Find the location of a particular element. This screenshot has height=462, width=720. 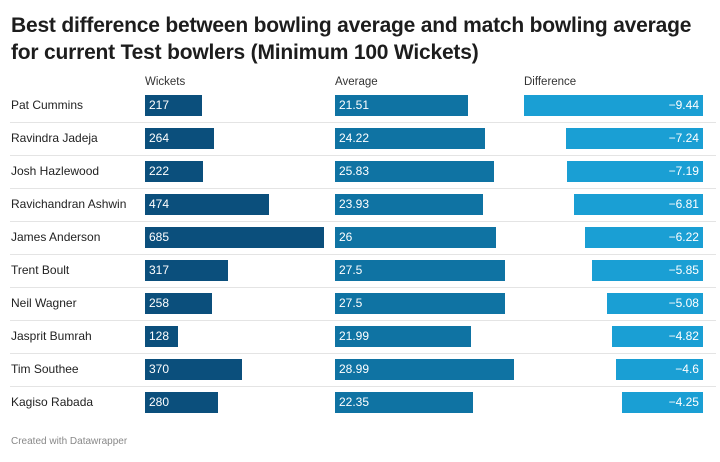

wickets-bar: 317 is located at coordinates (186, 270).